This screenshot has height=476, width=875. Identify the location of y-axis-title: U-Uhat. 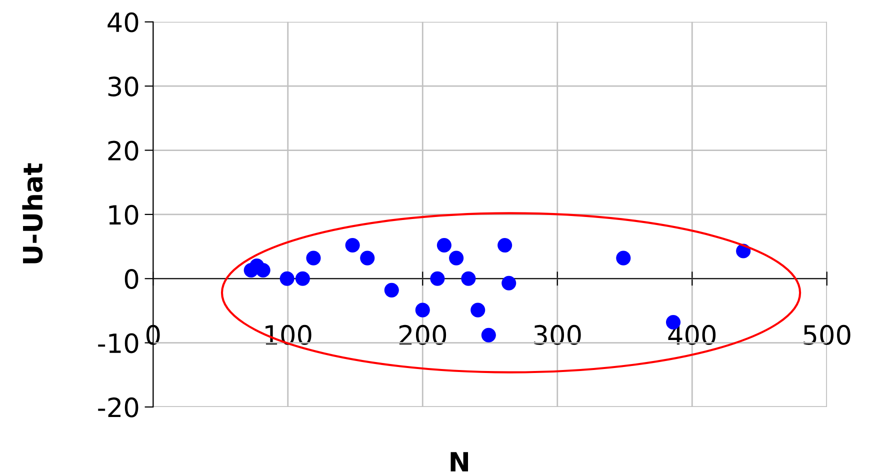
(32, 213).